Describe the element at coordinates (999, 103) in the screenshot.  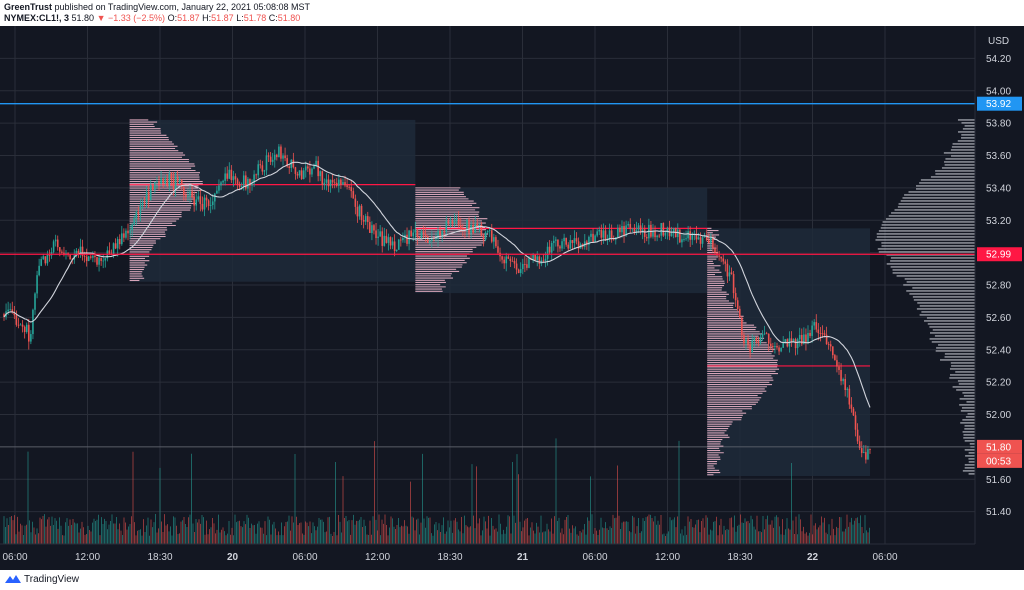
I see `price-label-bg` at that location.